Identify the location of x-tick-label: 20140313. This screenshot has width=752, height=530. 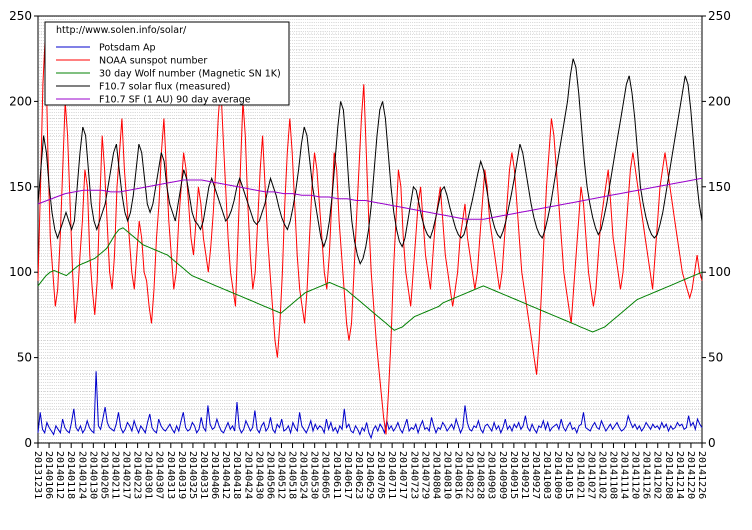
(170, 475).